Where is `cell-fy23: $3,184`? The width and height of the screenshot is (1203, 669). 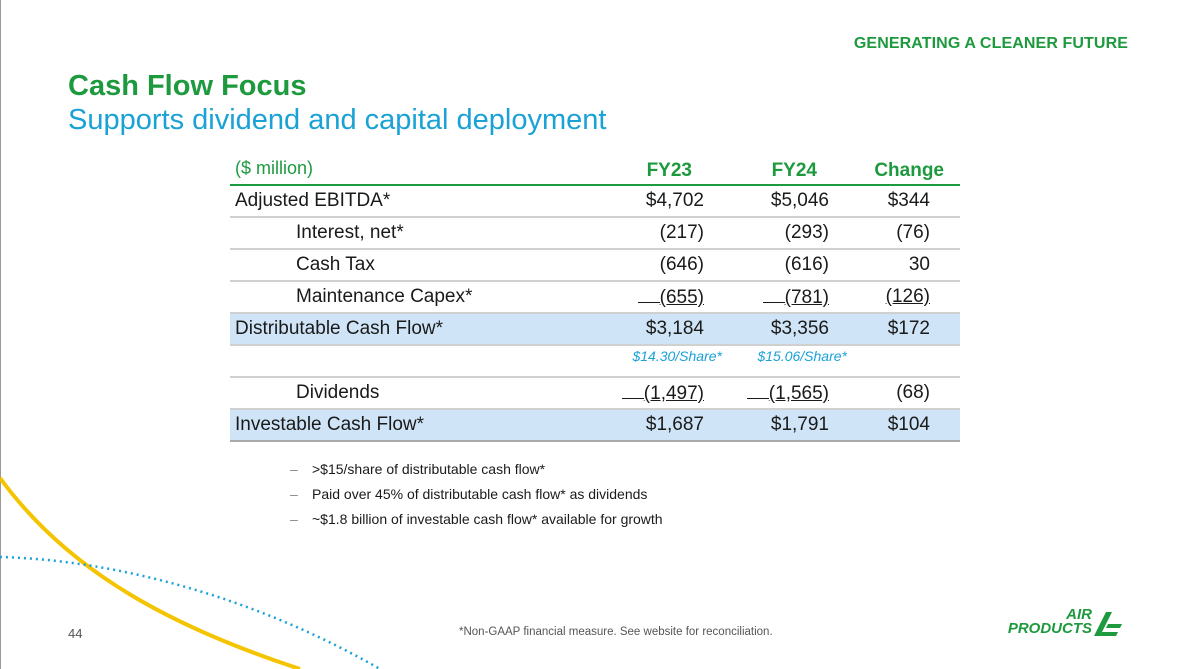
cell-fy23: $3,184 is located at coordinates (674, 328).